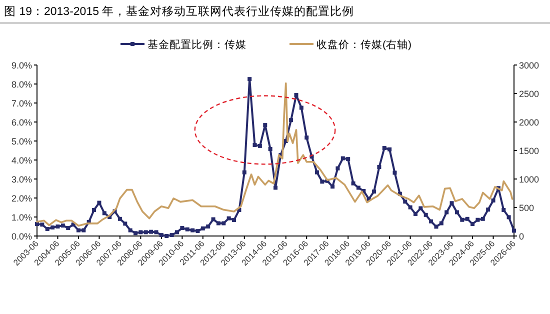  What do you see at coordinates (21, 237) in the screenshot?
I see `y-tick-label: 0.0%` at bounding box center [21, 237].